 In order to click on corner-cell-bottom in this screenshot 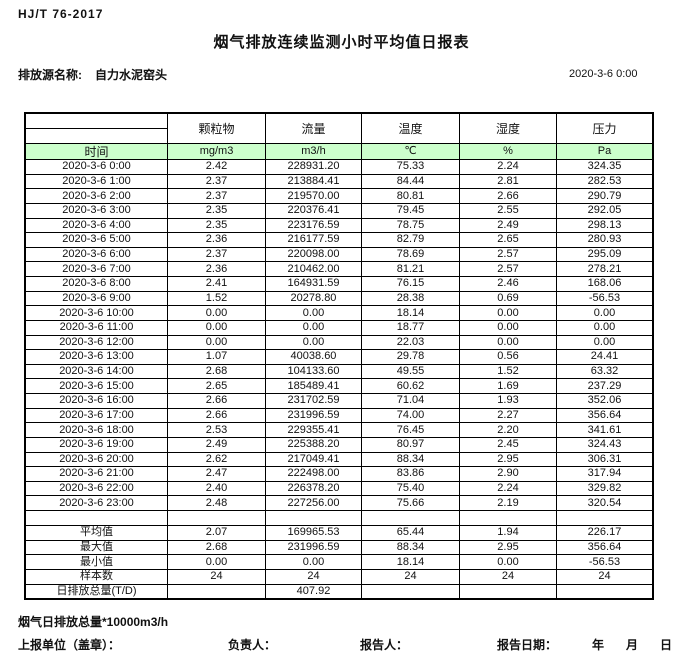, I will do `click(96, 136)`.